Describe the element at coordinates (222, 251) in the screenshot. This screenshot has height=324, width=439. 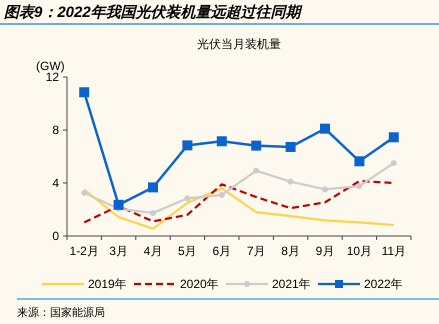
I see `x-tick-label: 6月` at that location.